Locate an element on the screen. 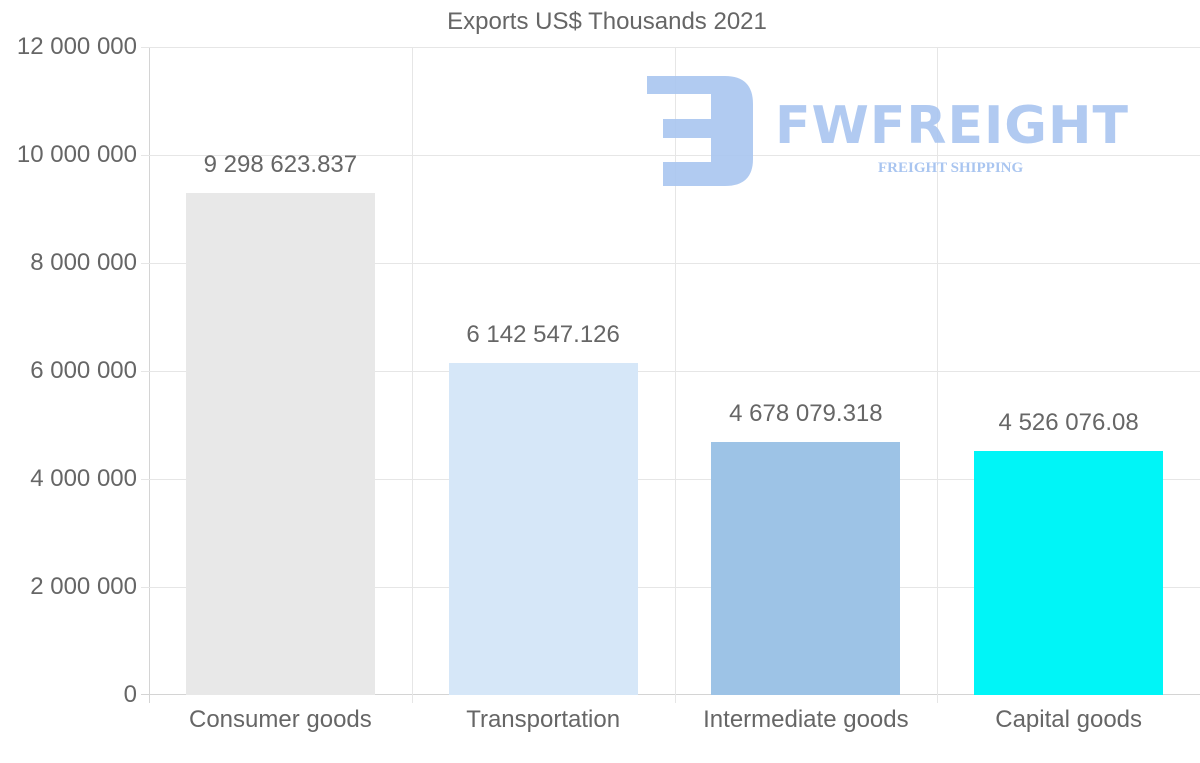 The height and width of the screenshot is (763, 1200). bar-value-label: 9 298 623.837 is located at coordinates (280, 164).